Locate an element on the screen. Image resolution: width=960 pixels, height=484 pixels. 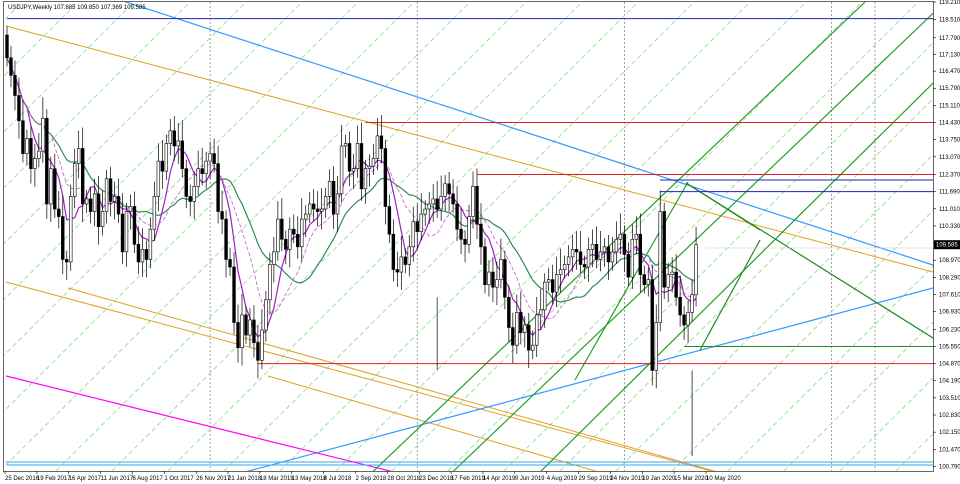
y-tick-label: 103.510 is located at coordinates (949, 399).